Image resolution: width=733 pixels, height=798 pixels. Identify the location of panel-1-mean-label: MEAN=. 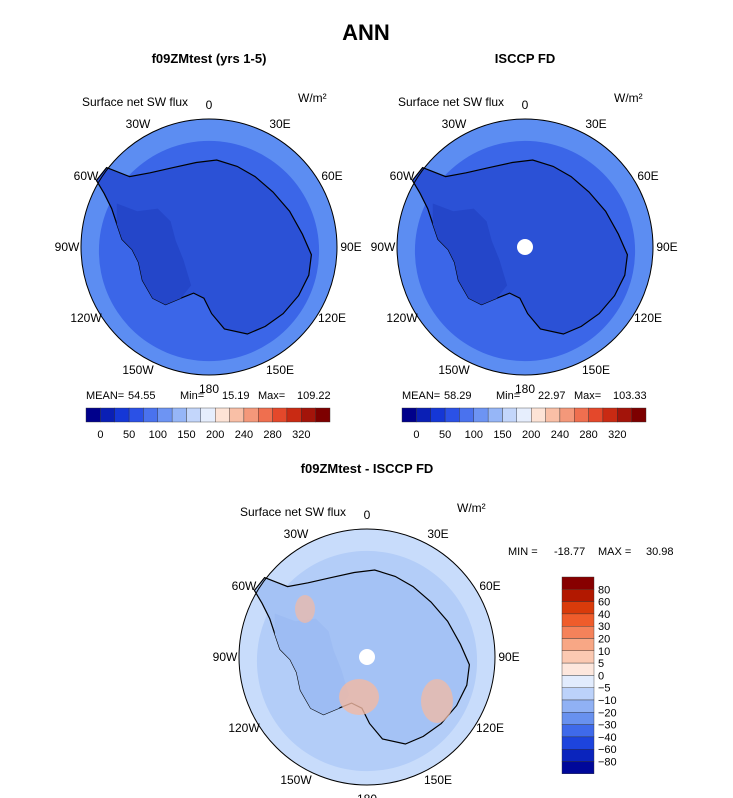
(105, 396).